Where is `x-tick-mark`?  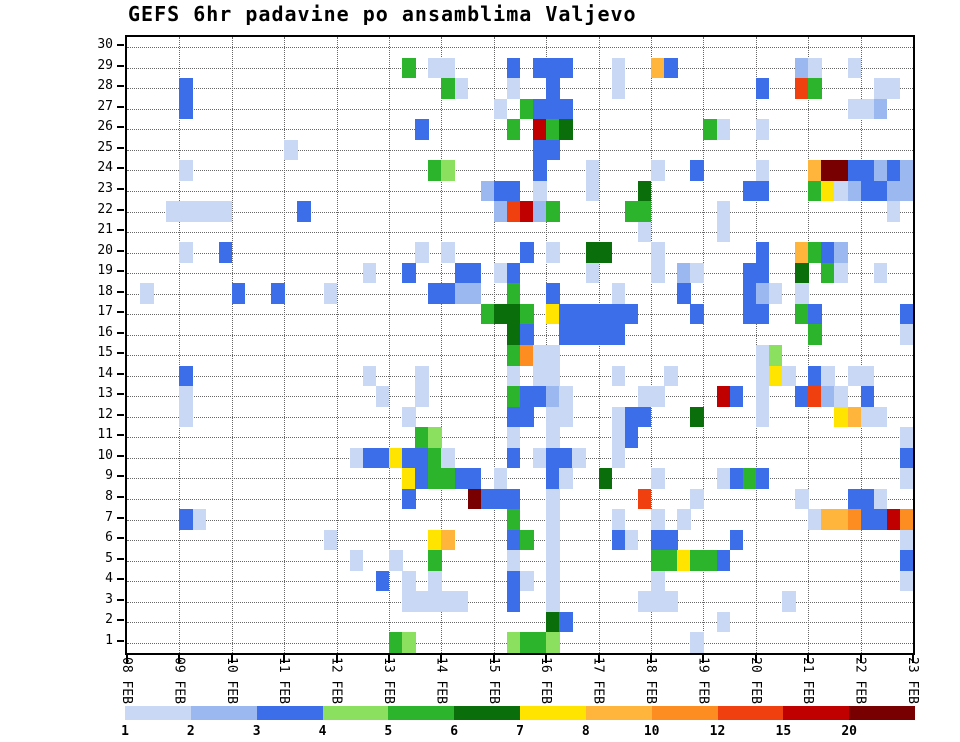
x-tick-mark is located at coordinates (179, 659).